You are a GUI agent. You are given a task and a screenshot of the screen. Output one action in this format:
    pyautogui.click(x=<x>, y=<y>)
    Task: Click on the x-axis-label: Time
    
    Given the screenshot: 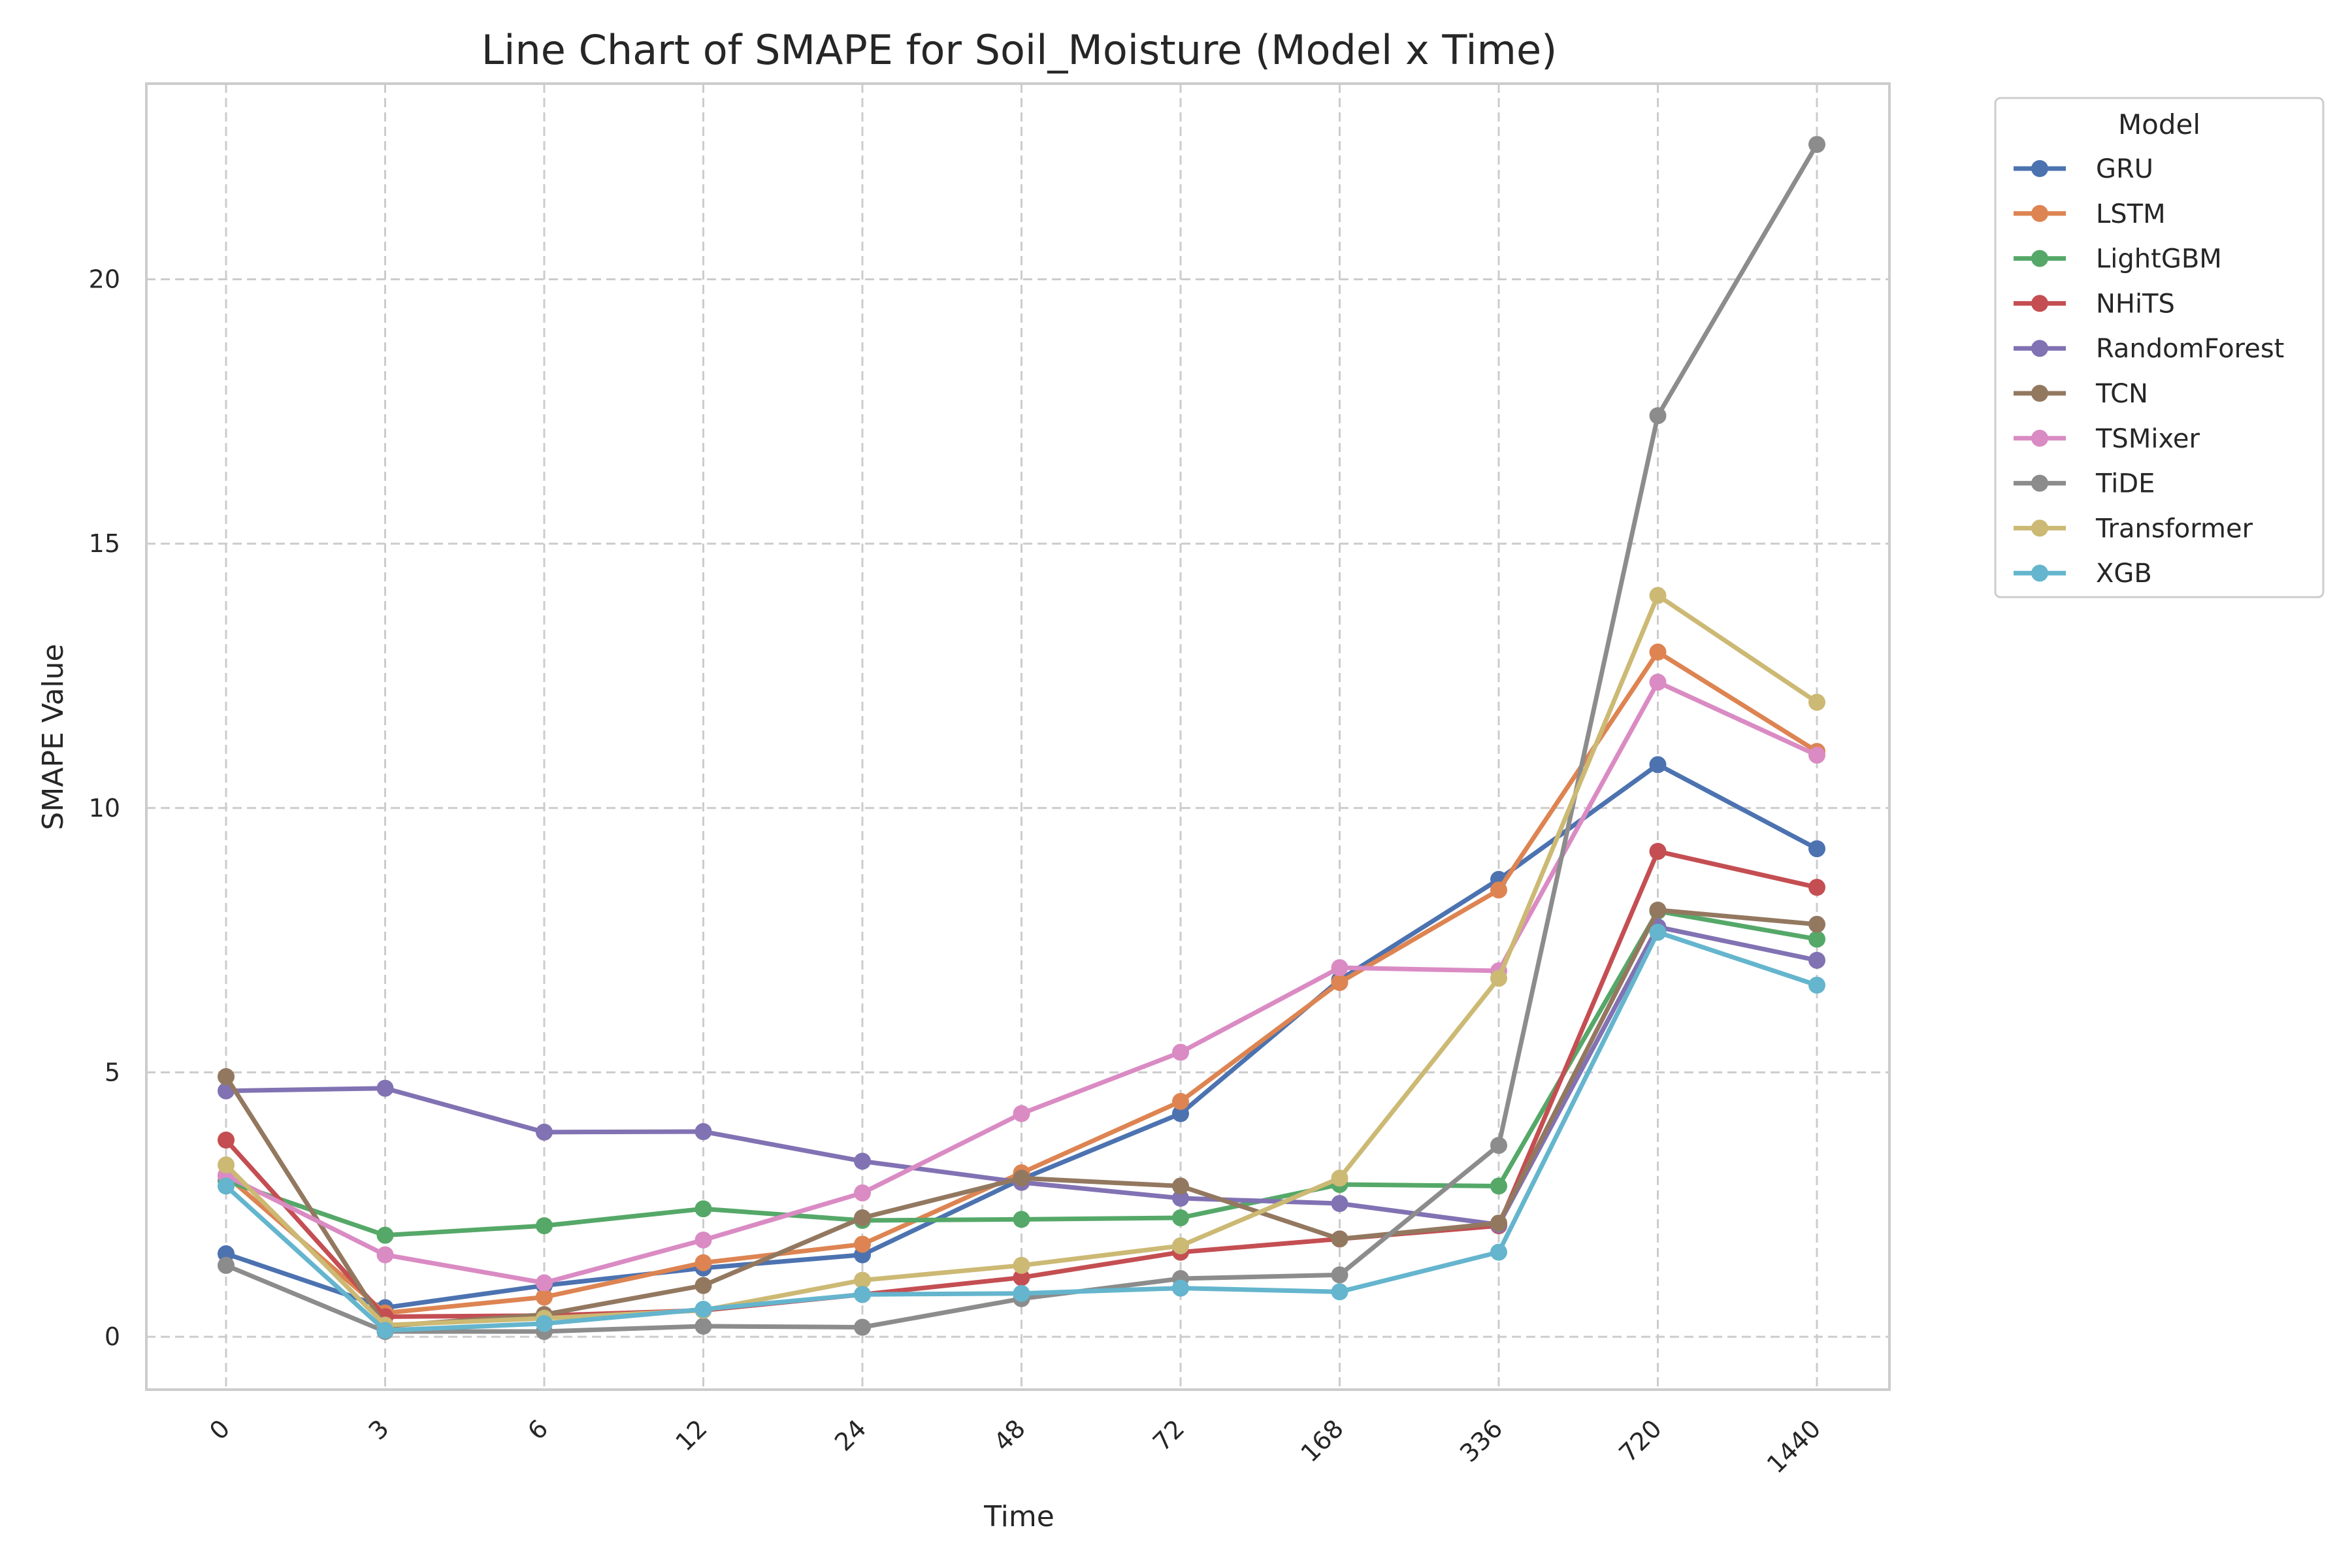 What is the action you would take?
    pyautogui.click(x=1018, y=1516)
    